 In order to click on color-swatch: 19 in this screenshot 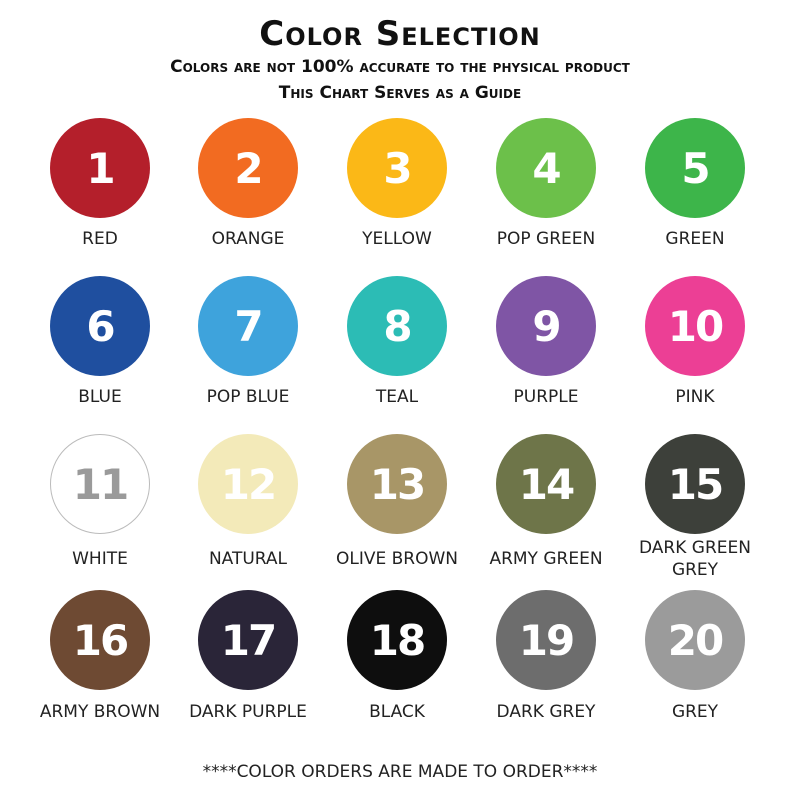, I will do `click(546, 640)`.